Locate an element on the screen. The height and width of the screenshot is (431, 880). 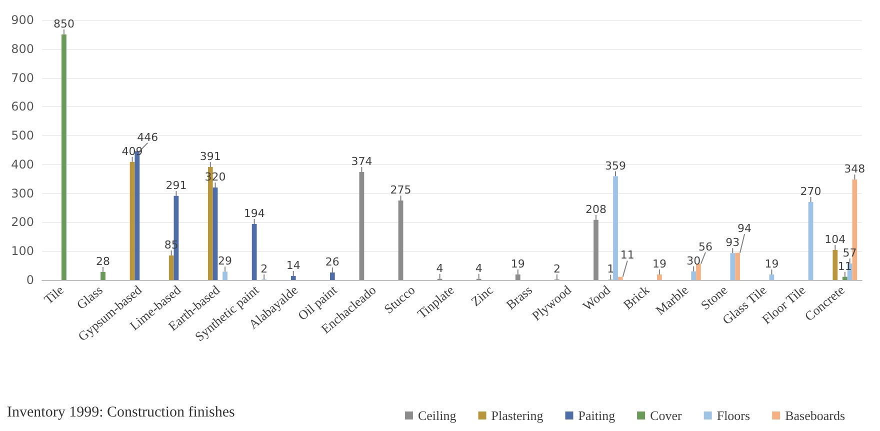
legend-label: Plastering is located at coordinates (517, 415).